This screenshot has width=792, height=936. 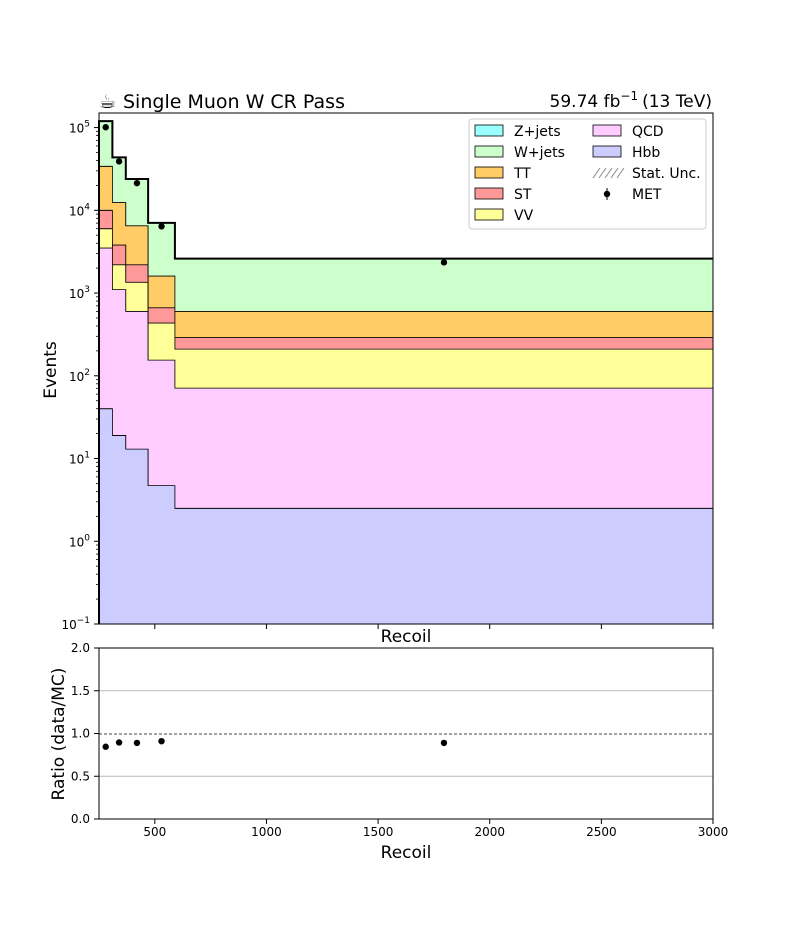 I want to click on ratio-grid, so click(x=406, y=733).